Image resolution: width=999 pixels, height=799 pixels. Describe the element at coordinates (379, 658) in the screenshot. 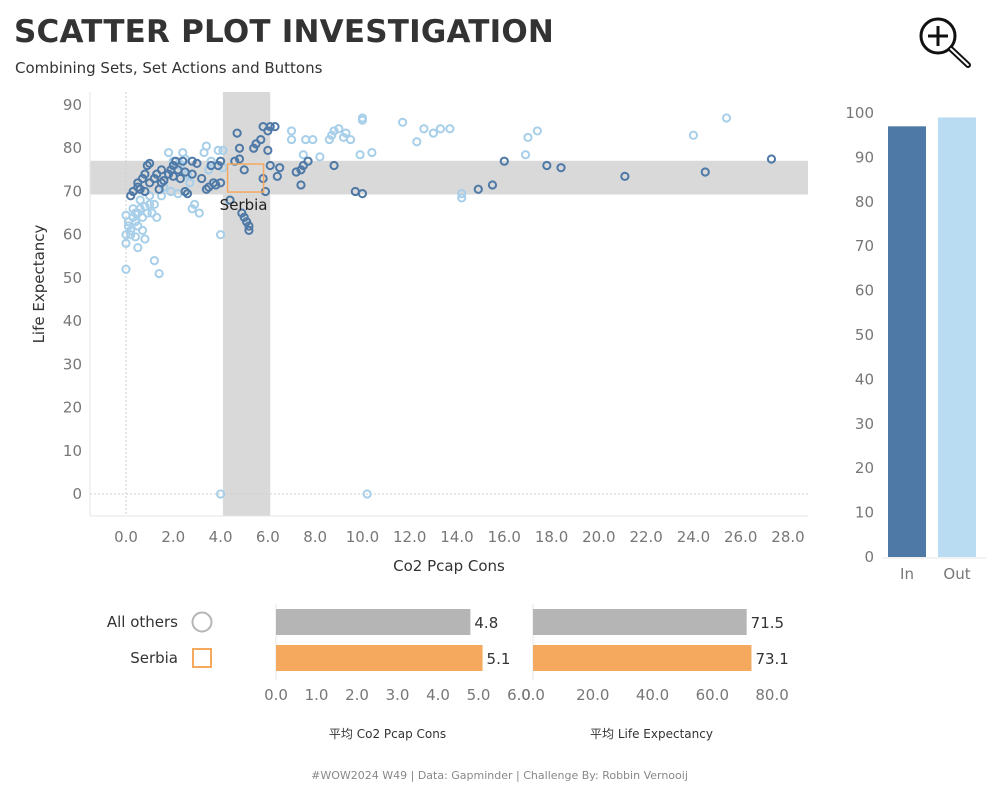

I see `co2-avg-bar` at that location.